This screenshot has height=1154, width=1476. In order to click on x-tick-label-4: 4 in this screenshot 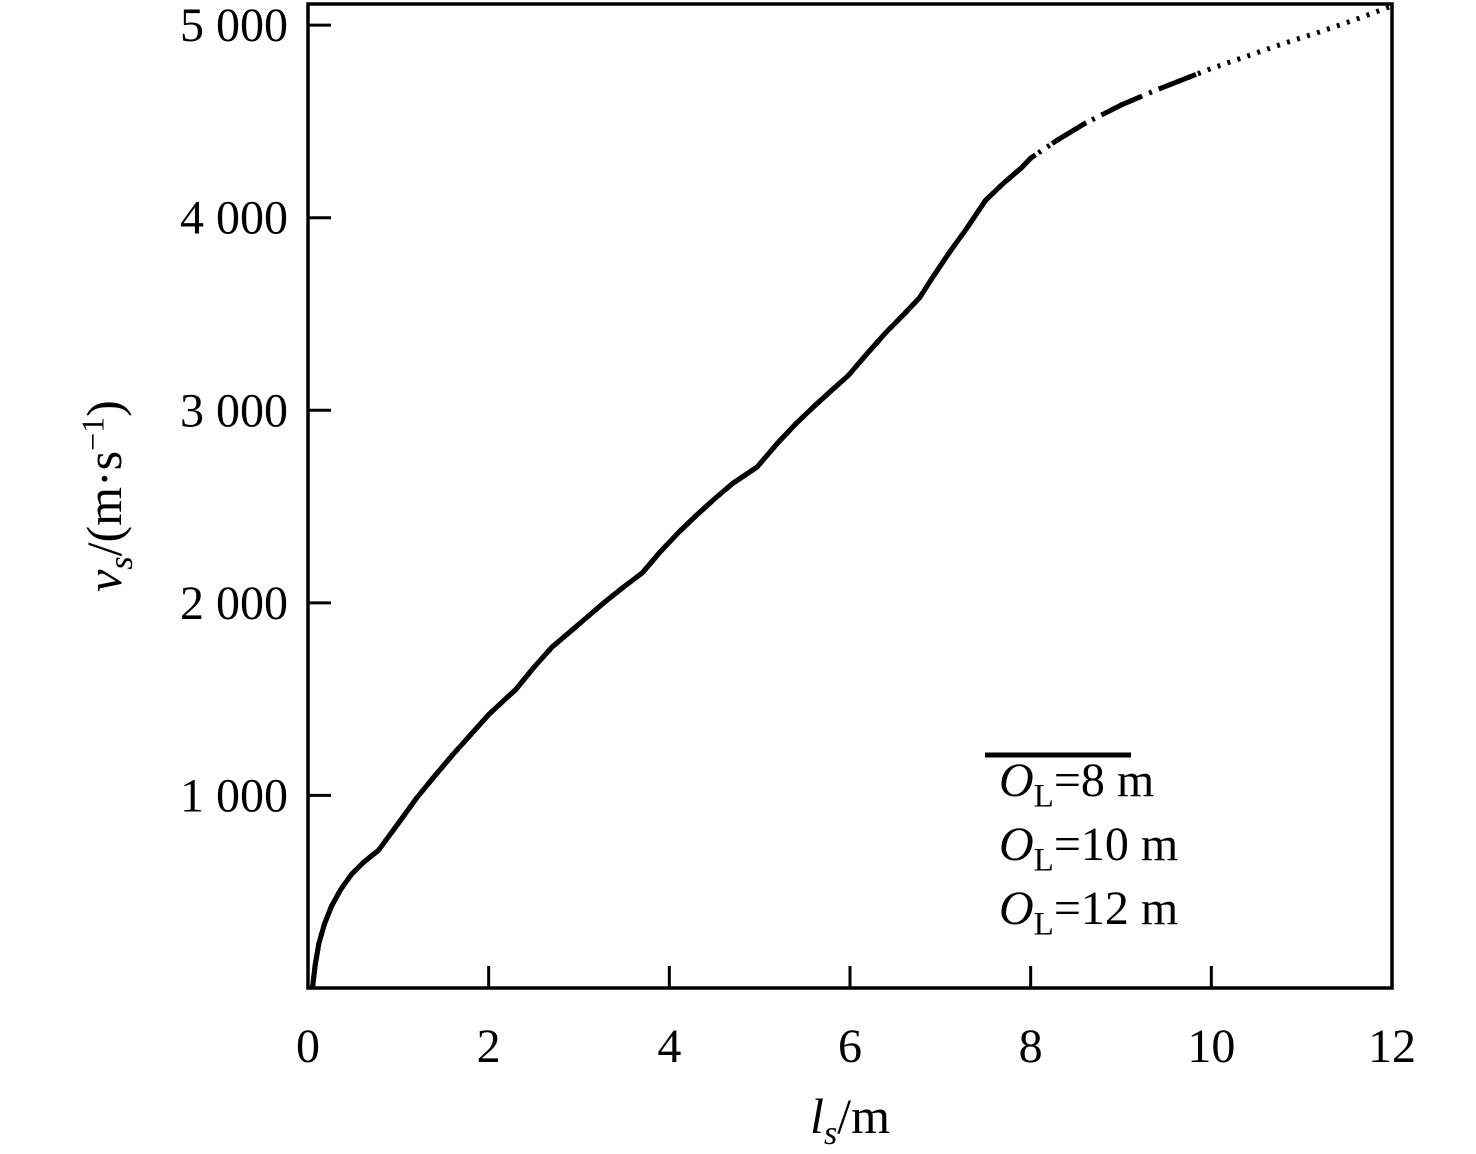, I will do `click(669, 1046)`.